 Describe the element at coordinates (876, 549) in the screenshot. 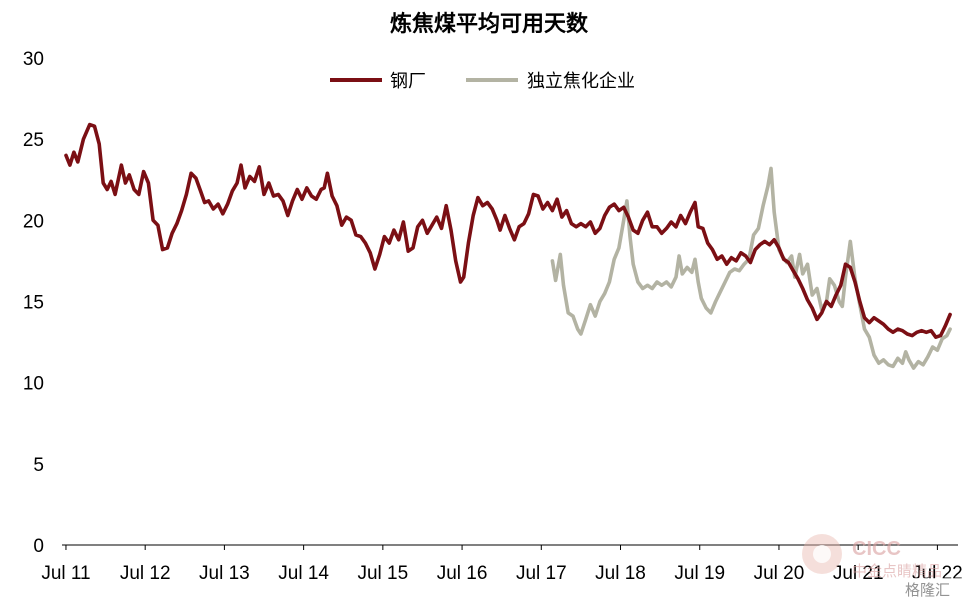

I see `watermark-text: CICC` at that location.